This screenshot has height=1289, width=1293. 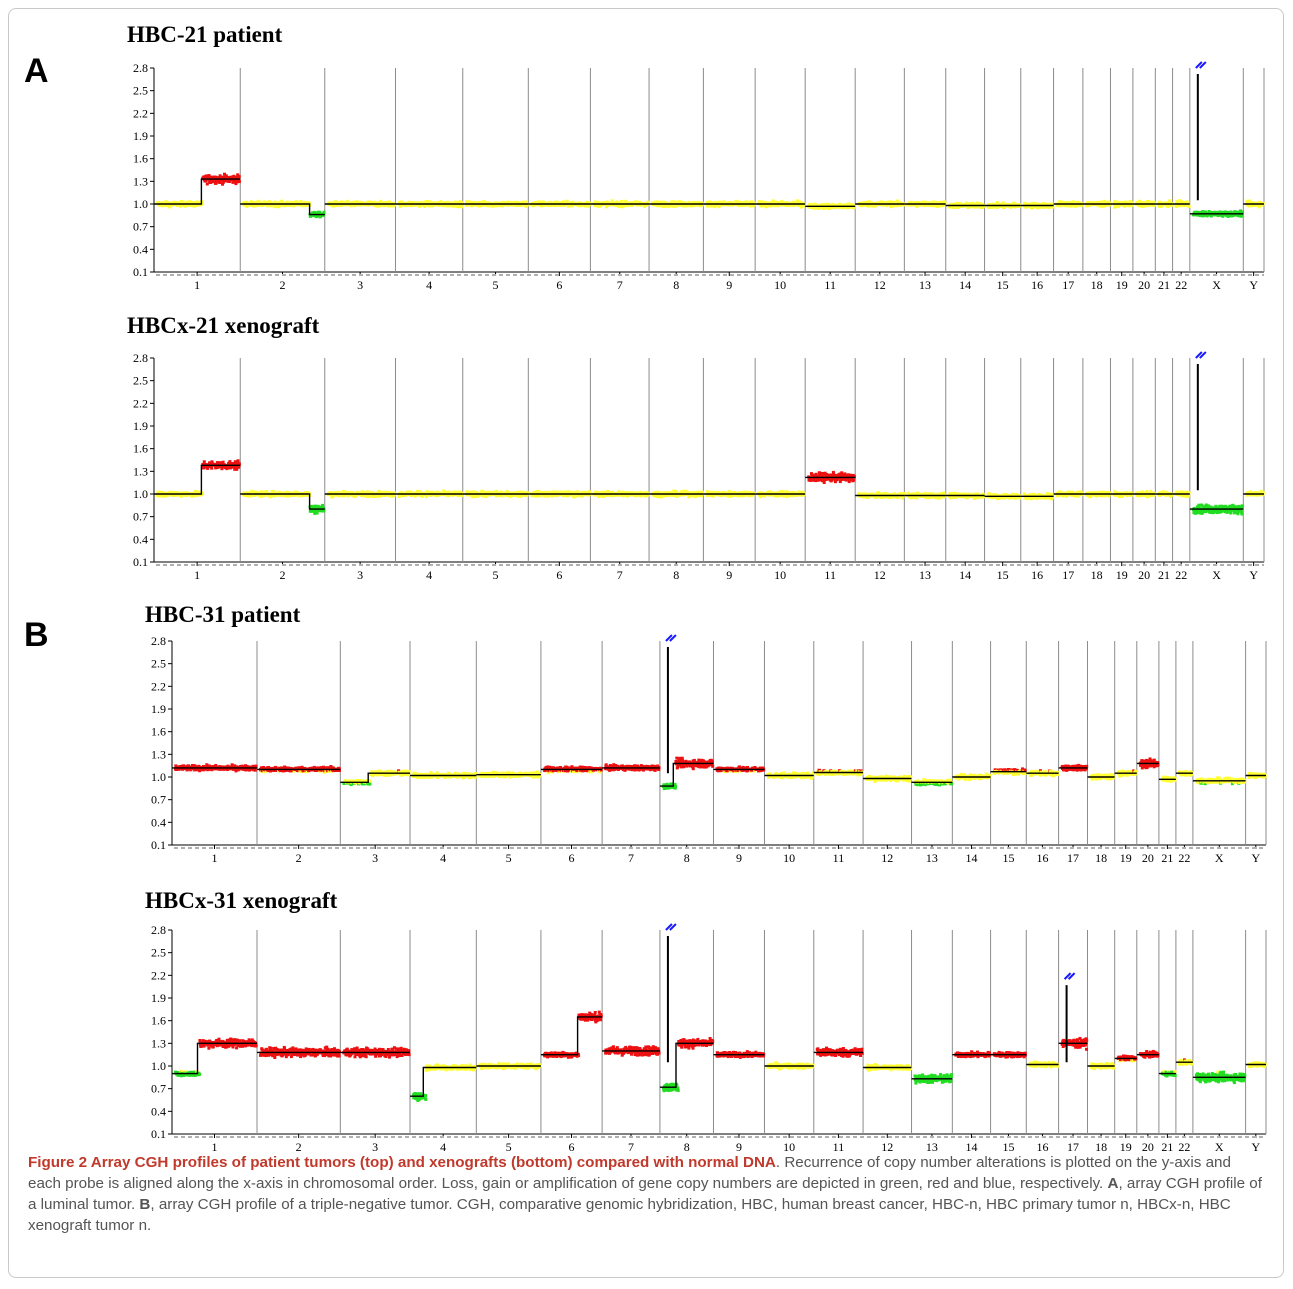 I want to click on chart-title-hbcx21-xenograft: HBCx-21 xenograft, so click(x=223, y=325).